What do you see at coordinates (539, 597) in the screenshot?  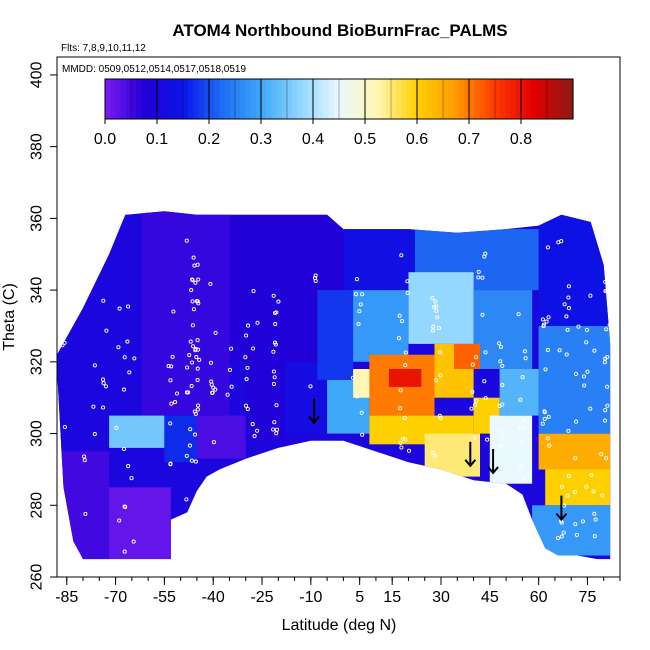 I see `x-tick-label: 60` at bounding box center [539, 597].